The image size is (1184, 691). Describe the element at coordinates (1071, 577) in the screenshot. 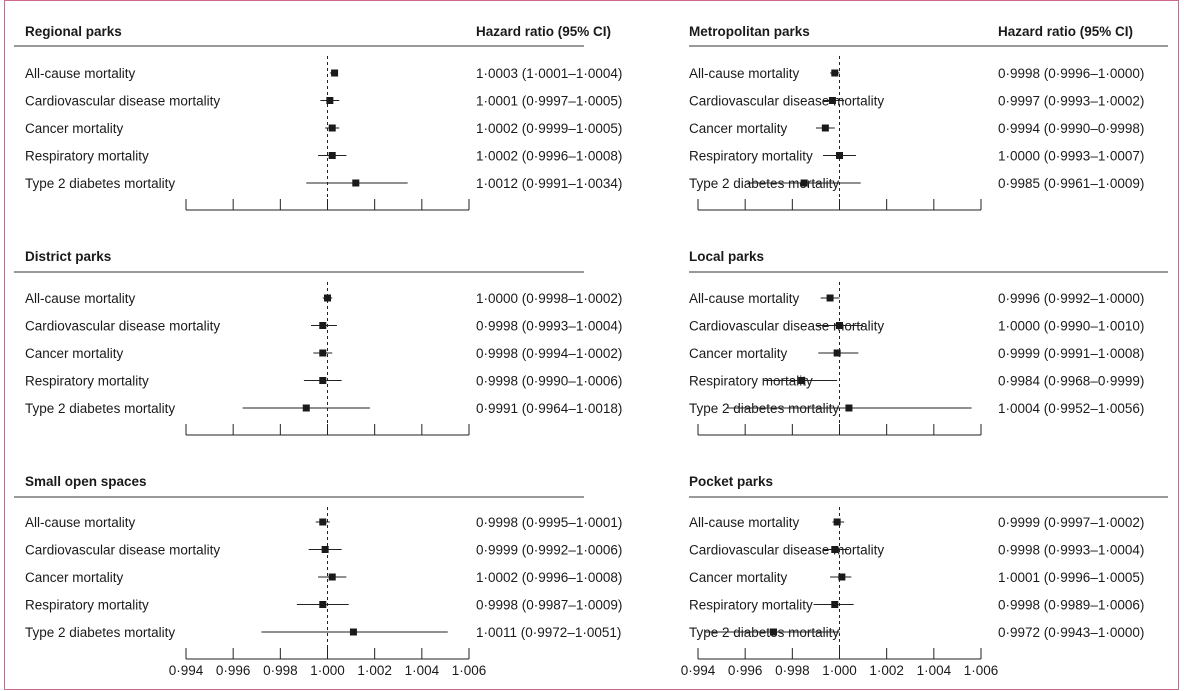

I see `hr-value: 1·0001 (0·9996–1·0005)` at that location.